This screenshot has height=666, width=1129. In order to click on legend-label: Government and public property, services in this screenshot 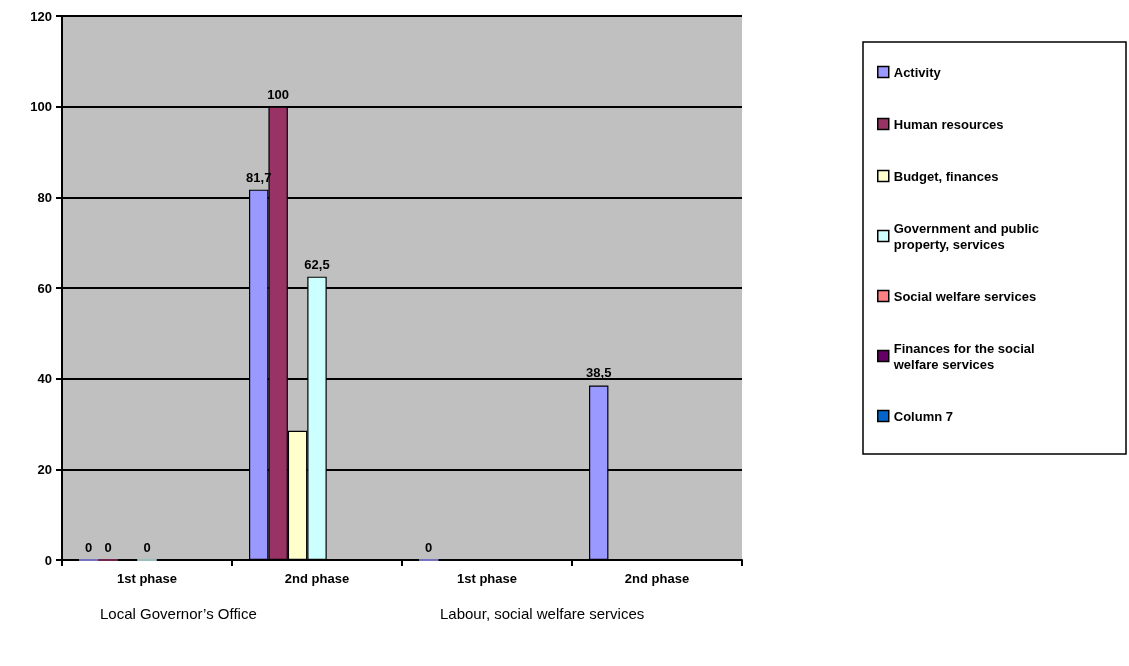, I will do `click(968, 236)`.